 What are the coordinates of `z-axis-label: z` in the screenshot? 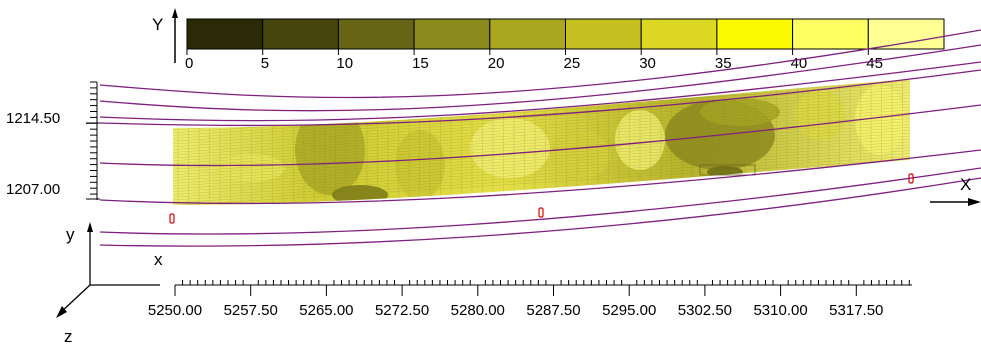 It's located at (68, 336).